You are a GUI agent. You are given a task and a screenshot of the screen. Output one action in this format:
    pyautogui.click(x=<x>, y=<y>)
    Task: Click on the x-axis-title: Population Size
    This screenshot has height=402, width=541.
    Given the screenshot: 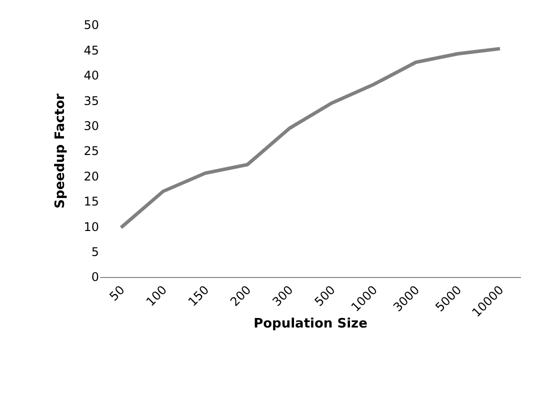 What is the action you would take?
    pyautogui.click(x=311, y=324)
    